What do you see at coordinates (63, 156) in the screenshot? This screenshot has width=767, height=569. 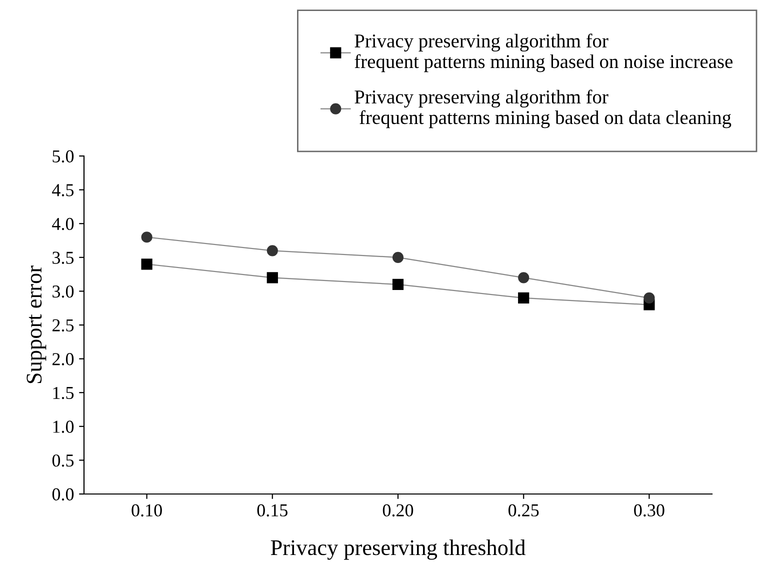 I see `y-tick-label: 5.0` at bounding box center [63, 156].